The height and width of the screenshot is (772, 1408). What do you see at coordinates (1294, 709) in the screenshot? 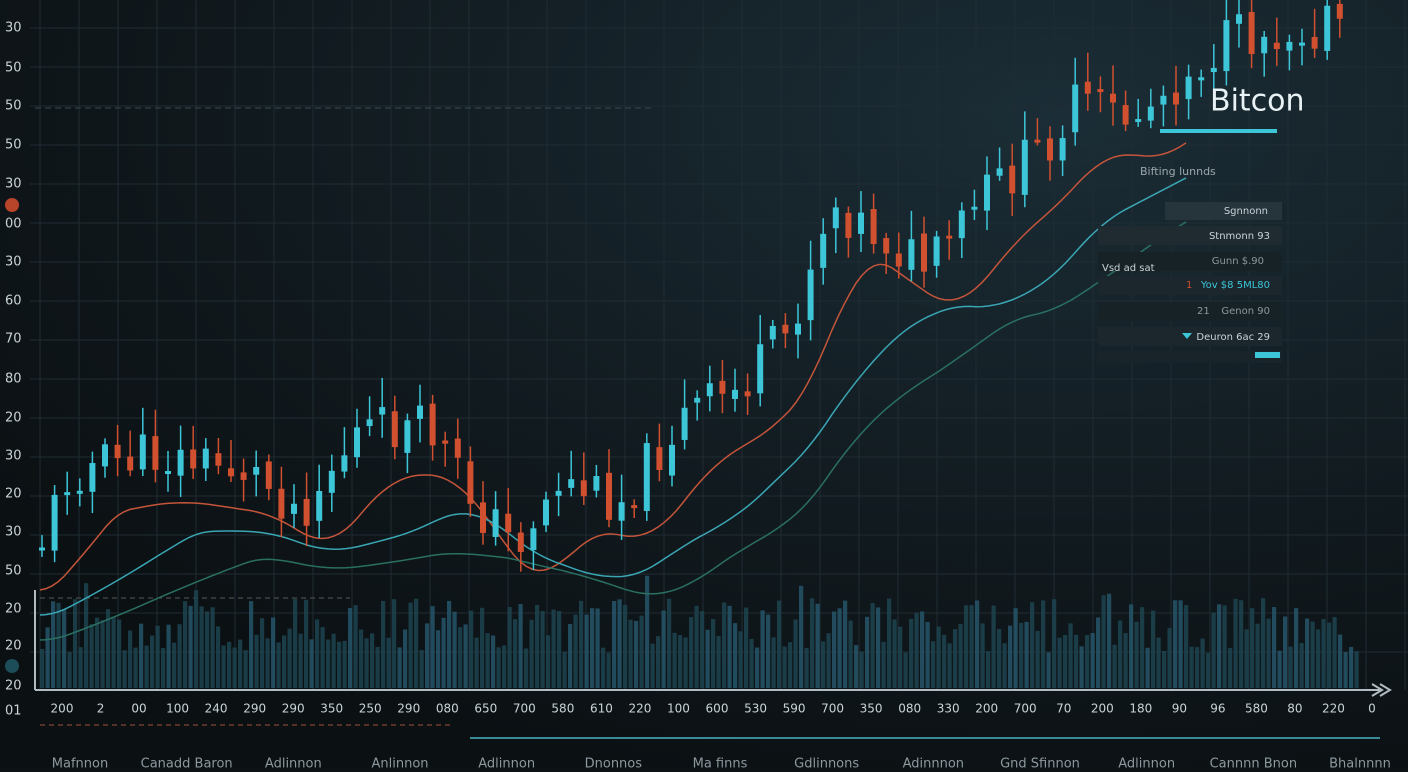
I see `x-axis-label: 80` at bounding box center [1294, 709].